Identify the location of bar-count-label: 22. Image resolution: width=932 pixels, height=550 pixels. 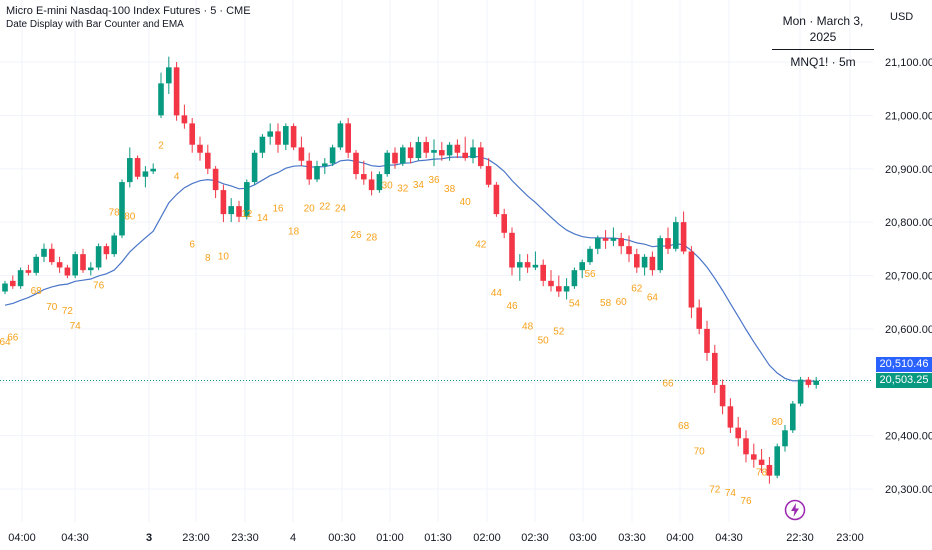
(325, 206).